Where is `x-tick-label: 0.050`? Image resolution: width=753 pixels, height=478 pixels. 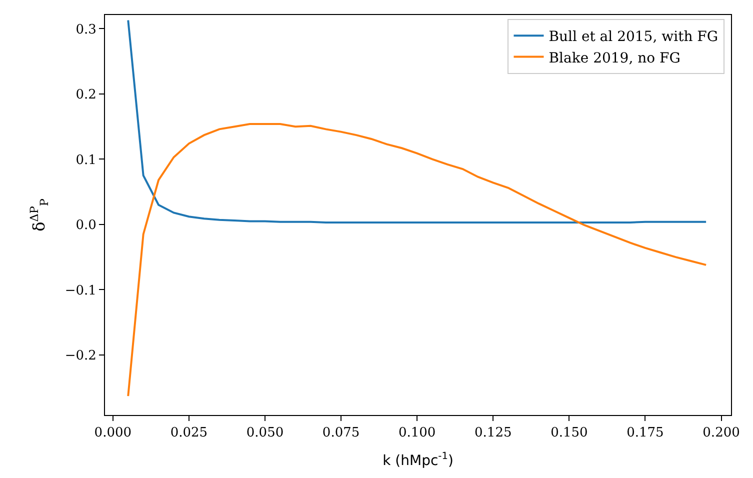 x-tick-label: 0.050 is located at coordinates (265, 433).